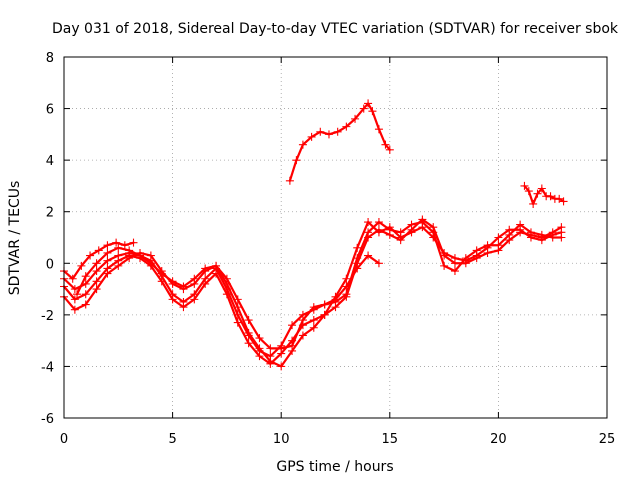 Image resolution: width=640 pixels, height=480 pixels. Describe the element at coordinates (50, 264) in the screenshot. I see `y-tick-label: 0` at that location.